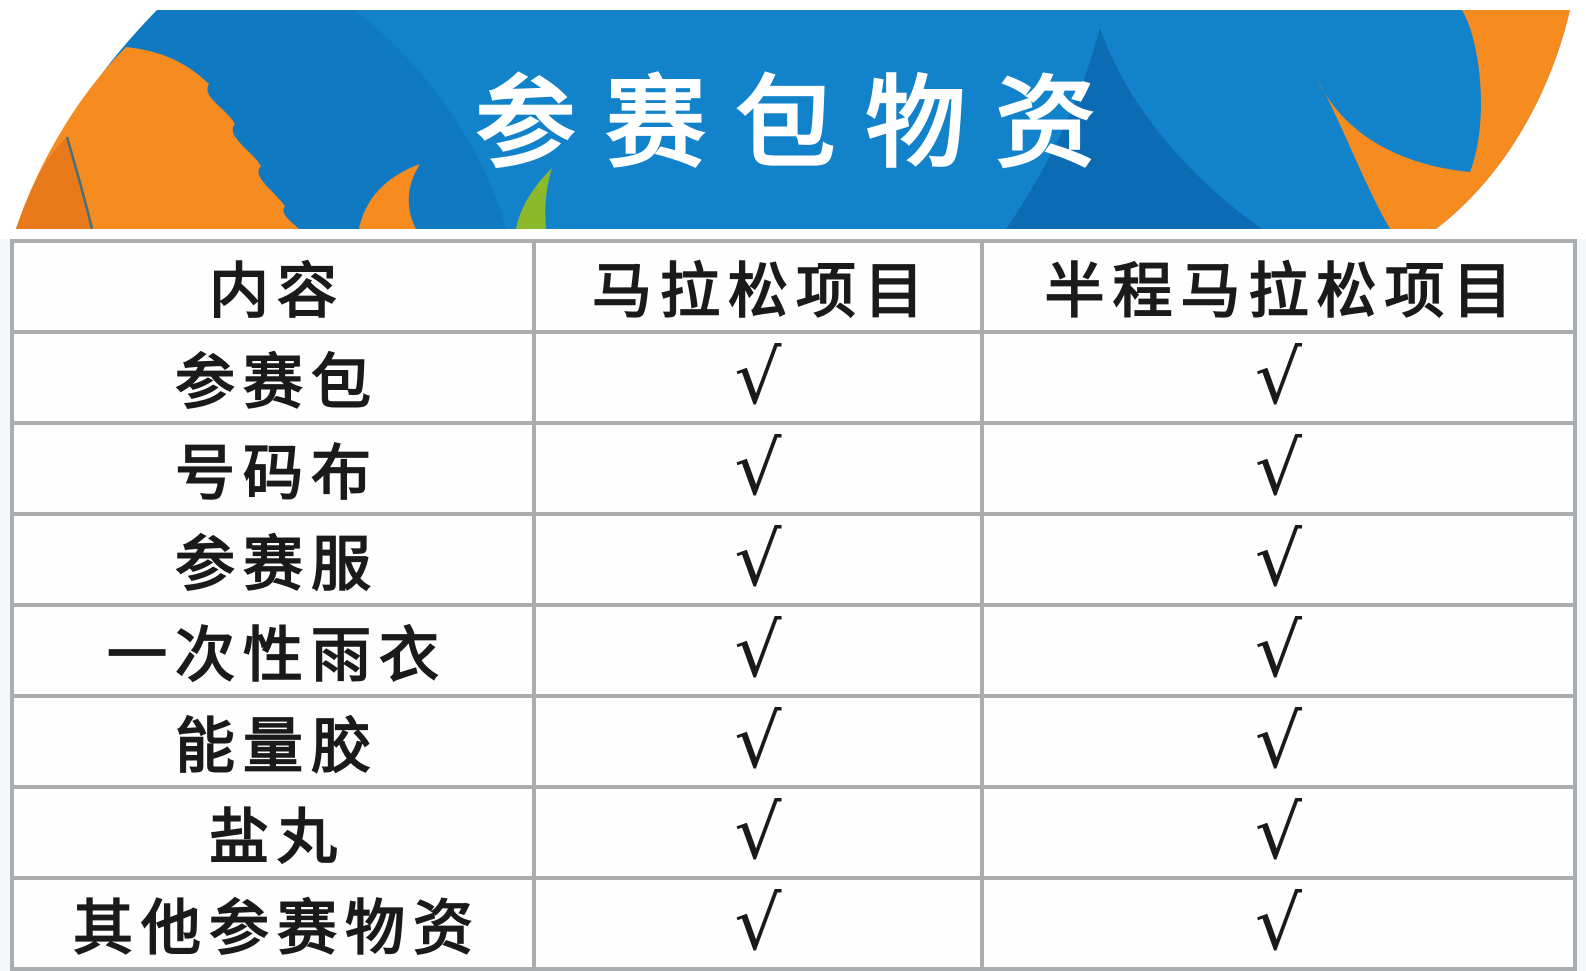 The image size is (1586, 971). Describe the element at coordinates (273, 650) in the screenshot. I see `item-label: 一次性雨衣` at that location.